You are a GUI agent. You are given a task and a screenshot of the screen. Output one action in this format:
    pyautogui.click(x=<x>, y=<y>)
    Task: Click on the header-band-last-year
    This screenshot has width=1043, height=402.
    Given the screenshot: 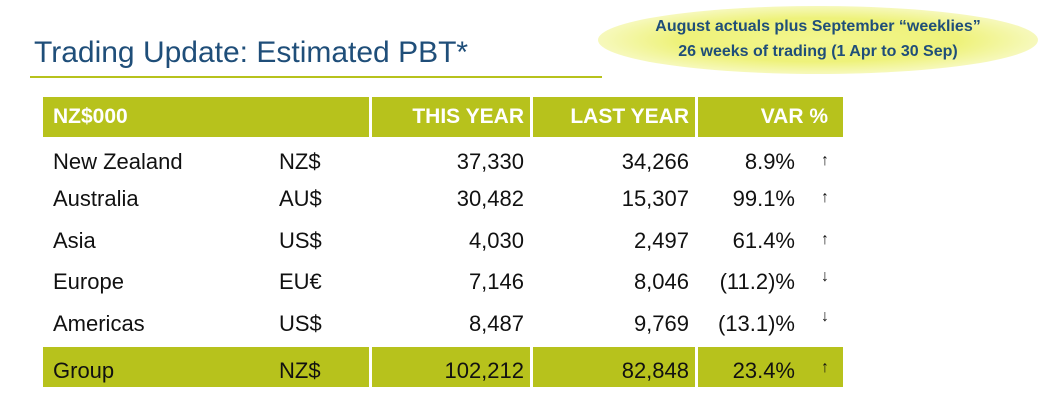 What is the action you would take?
    pyautogui.click(x=614, y=117)
    